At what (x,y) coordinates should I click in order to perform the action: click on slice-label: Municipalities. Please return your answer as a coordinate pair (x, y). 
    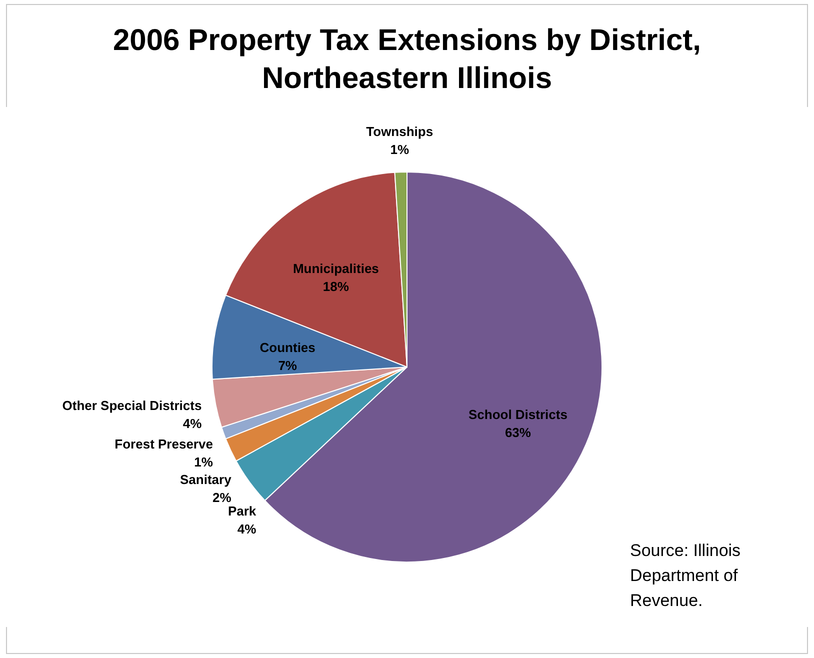
    Looking at the image, I should click on (335, 268).